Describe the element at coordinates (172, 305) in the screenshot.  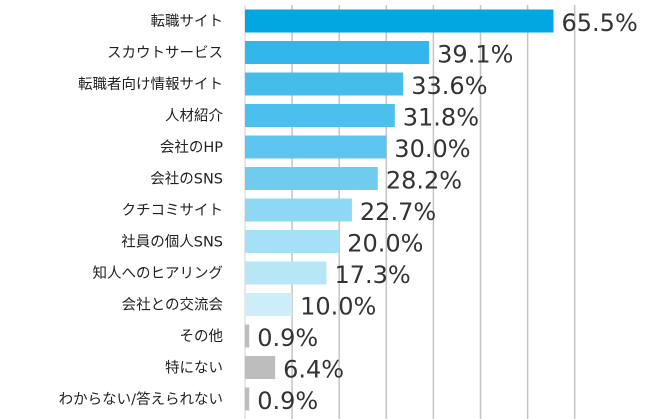
I see `category-label: 会社との交流会` at that location.